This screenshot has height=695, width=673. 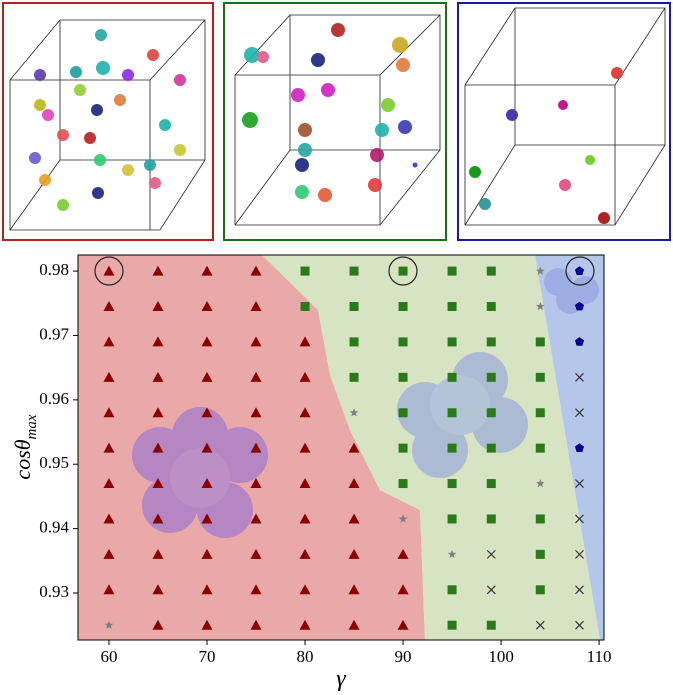 What do you see at coordinates (564, 121) in the screenshot?
I see `panel-blue` at bounding box center [564, 121].